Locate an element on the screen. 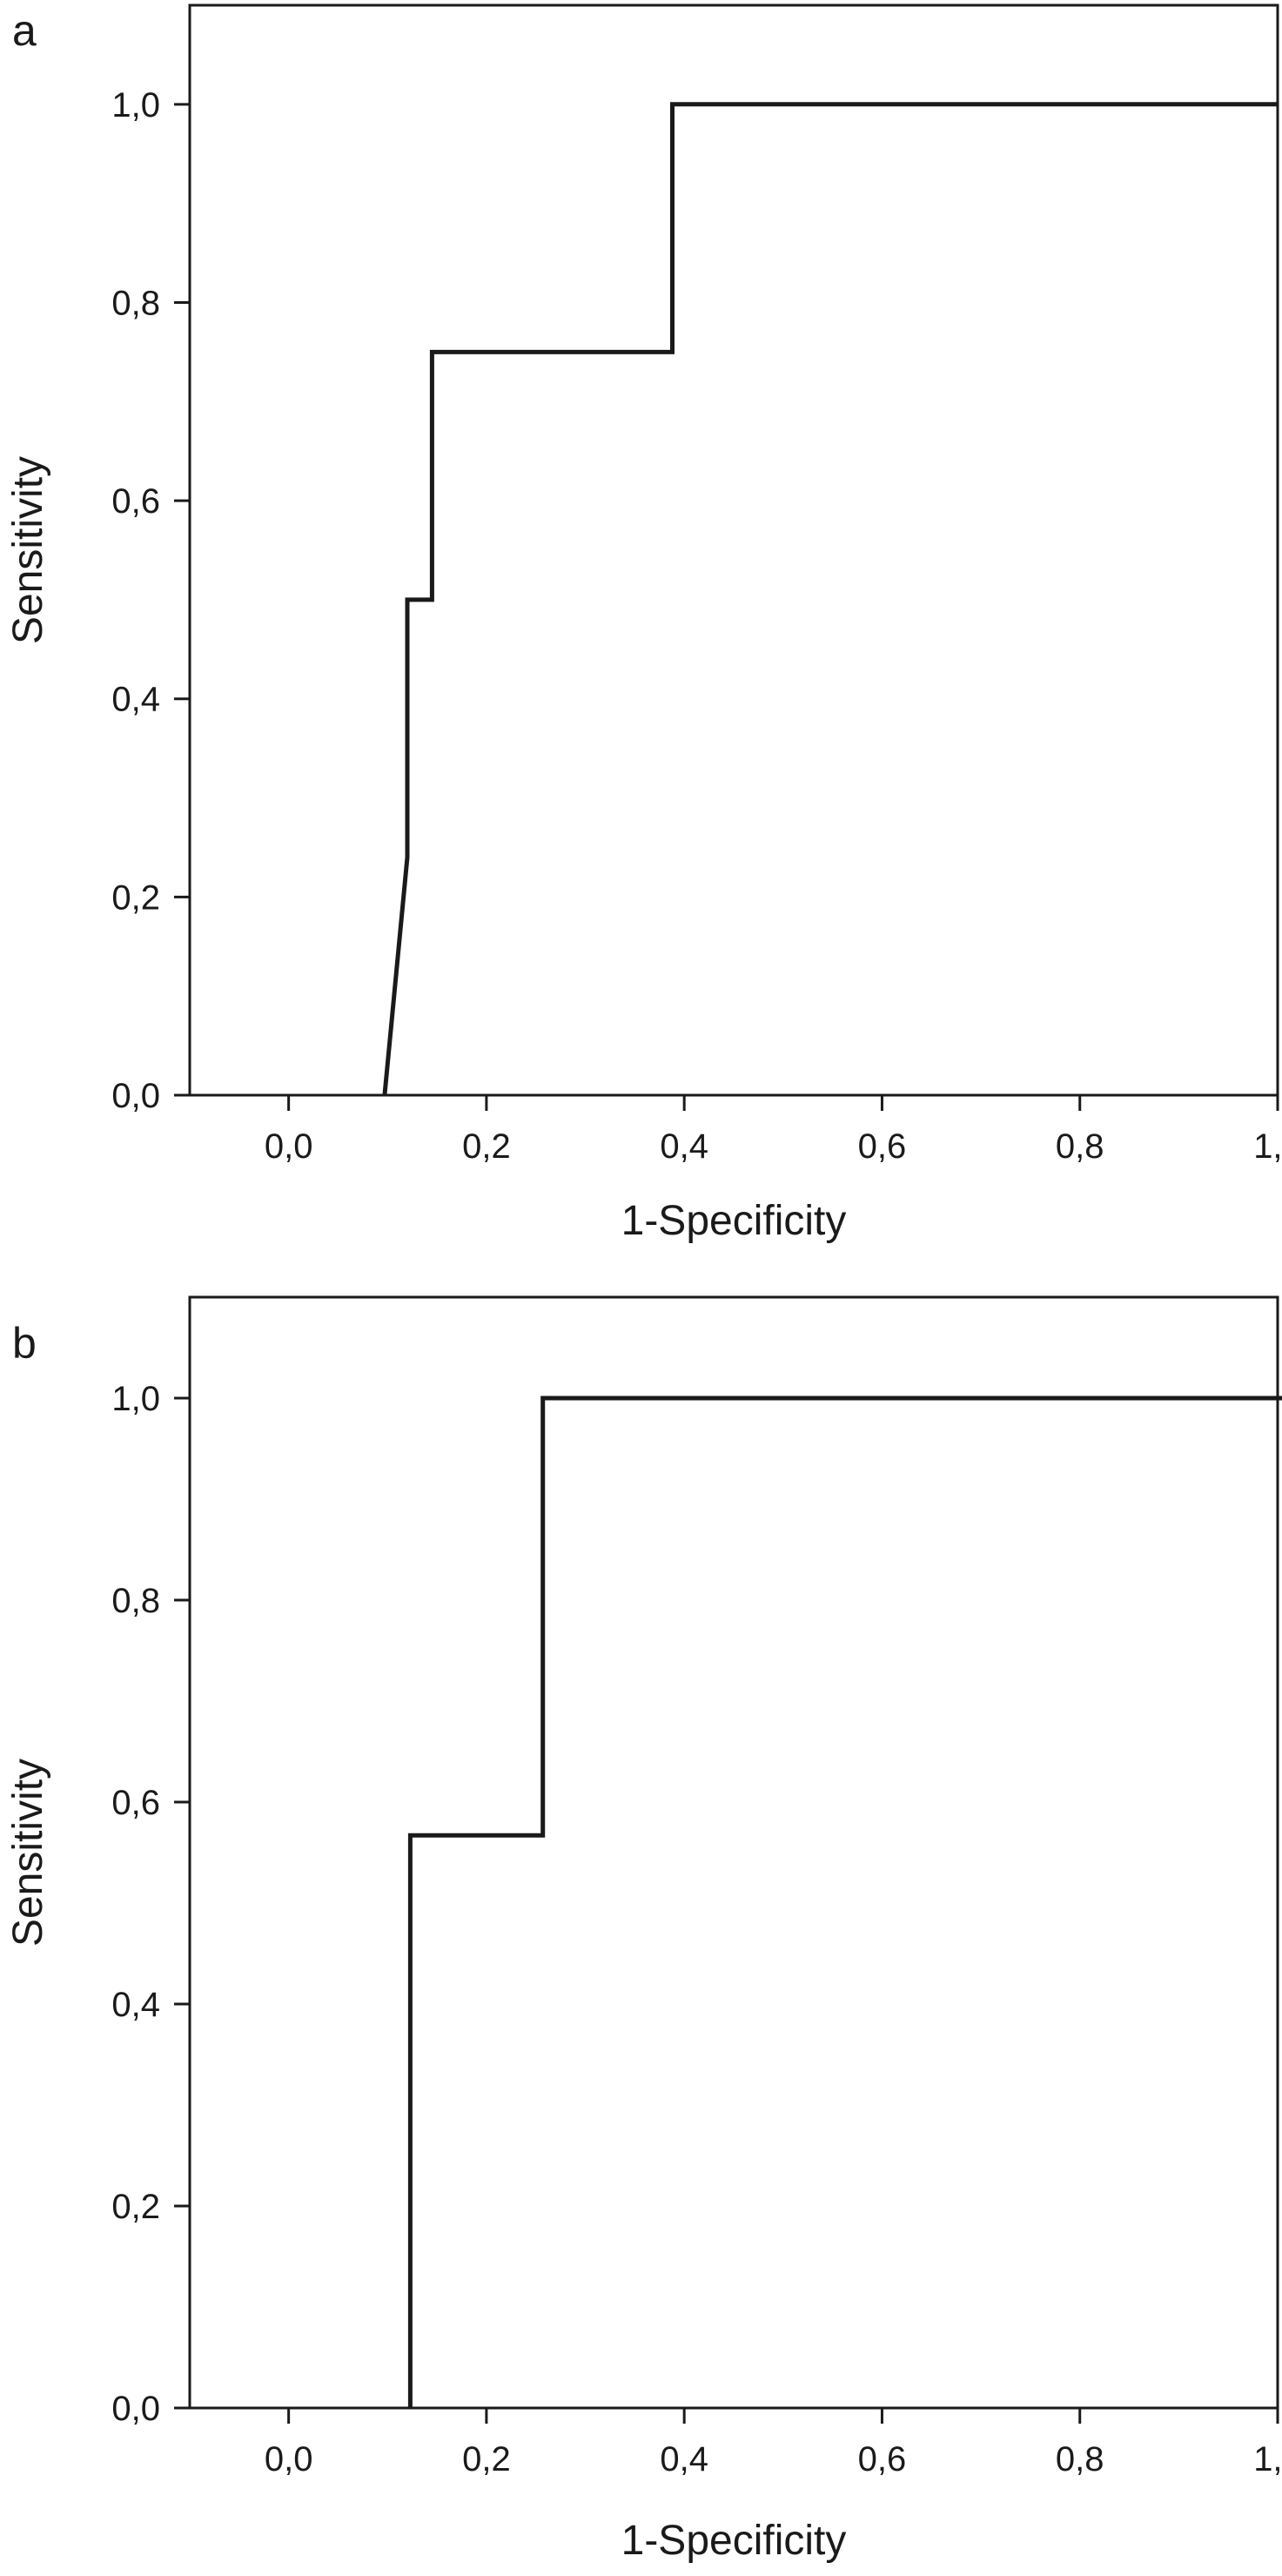 Image resolution: width=1282 pixels, height=2576 pixels. y-tick-label-b-0: 0,0 is located at coordinates (135, 2409).